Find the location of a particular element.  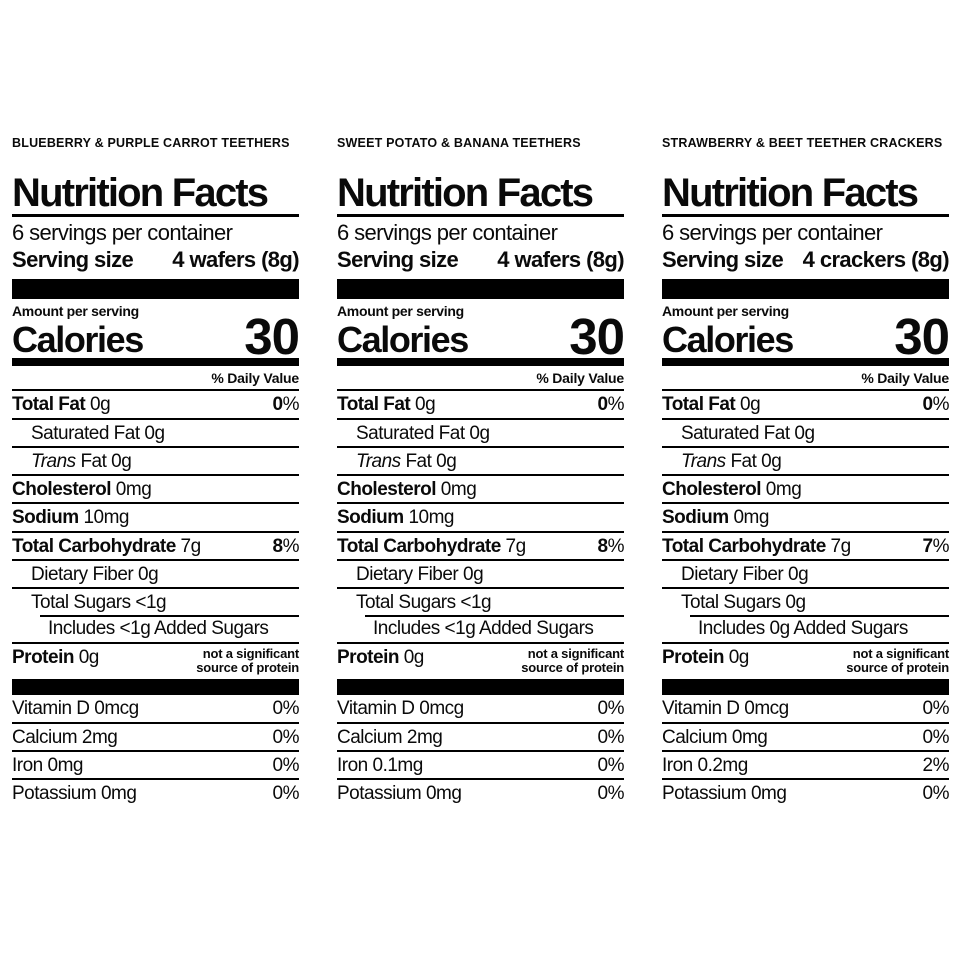

protein-note: not a significant source of protein is located at coordinates (247, 660).